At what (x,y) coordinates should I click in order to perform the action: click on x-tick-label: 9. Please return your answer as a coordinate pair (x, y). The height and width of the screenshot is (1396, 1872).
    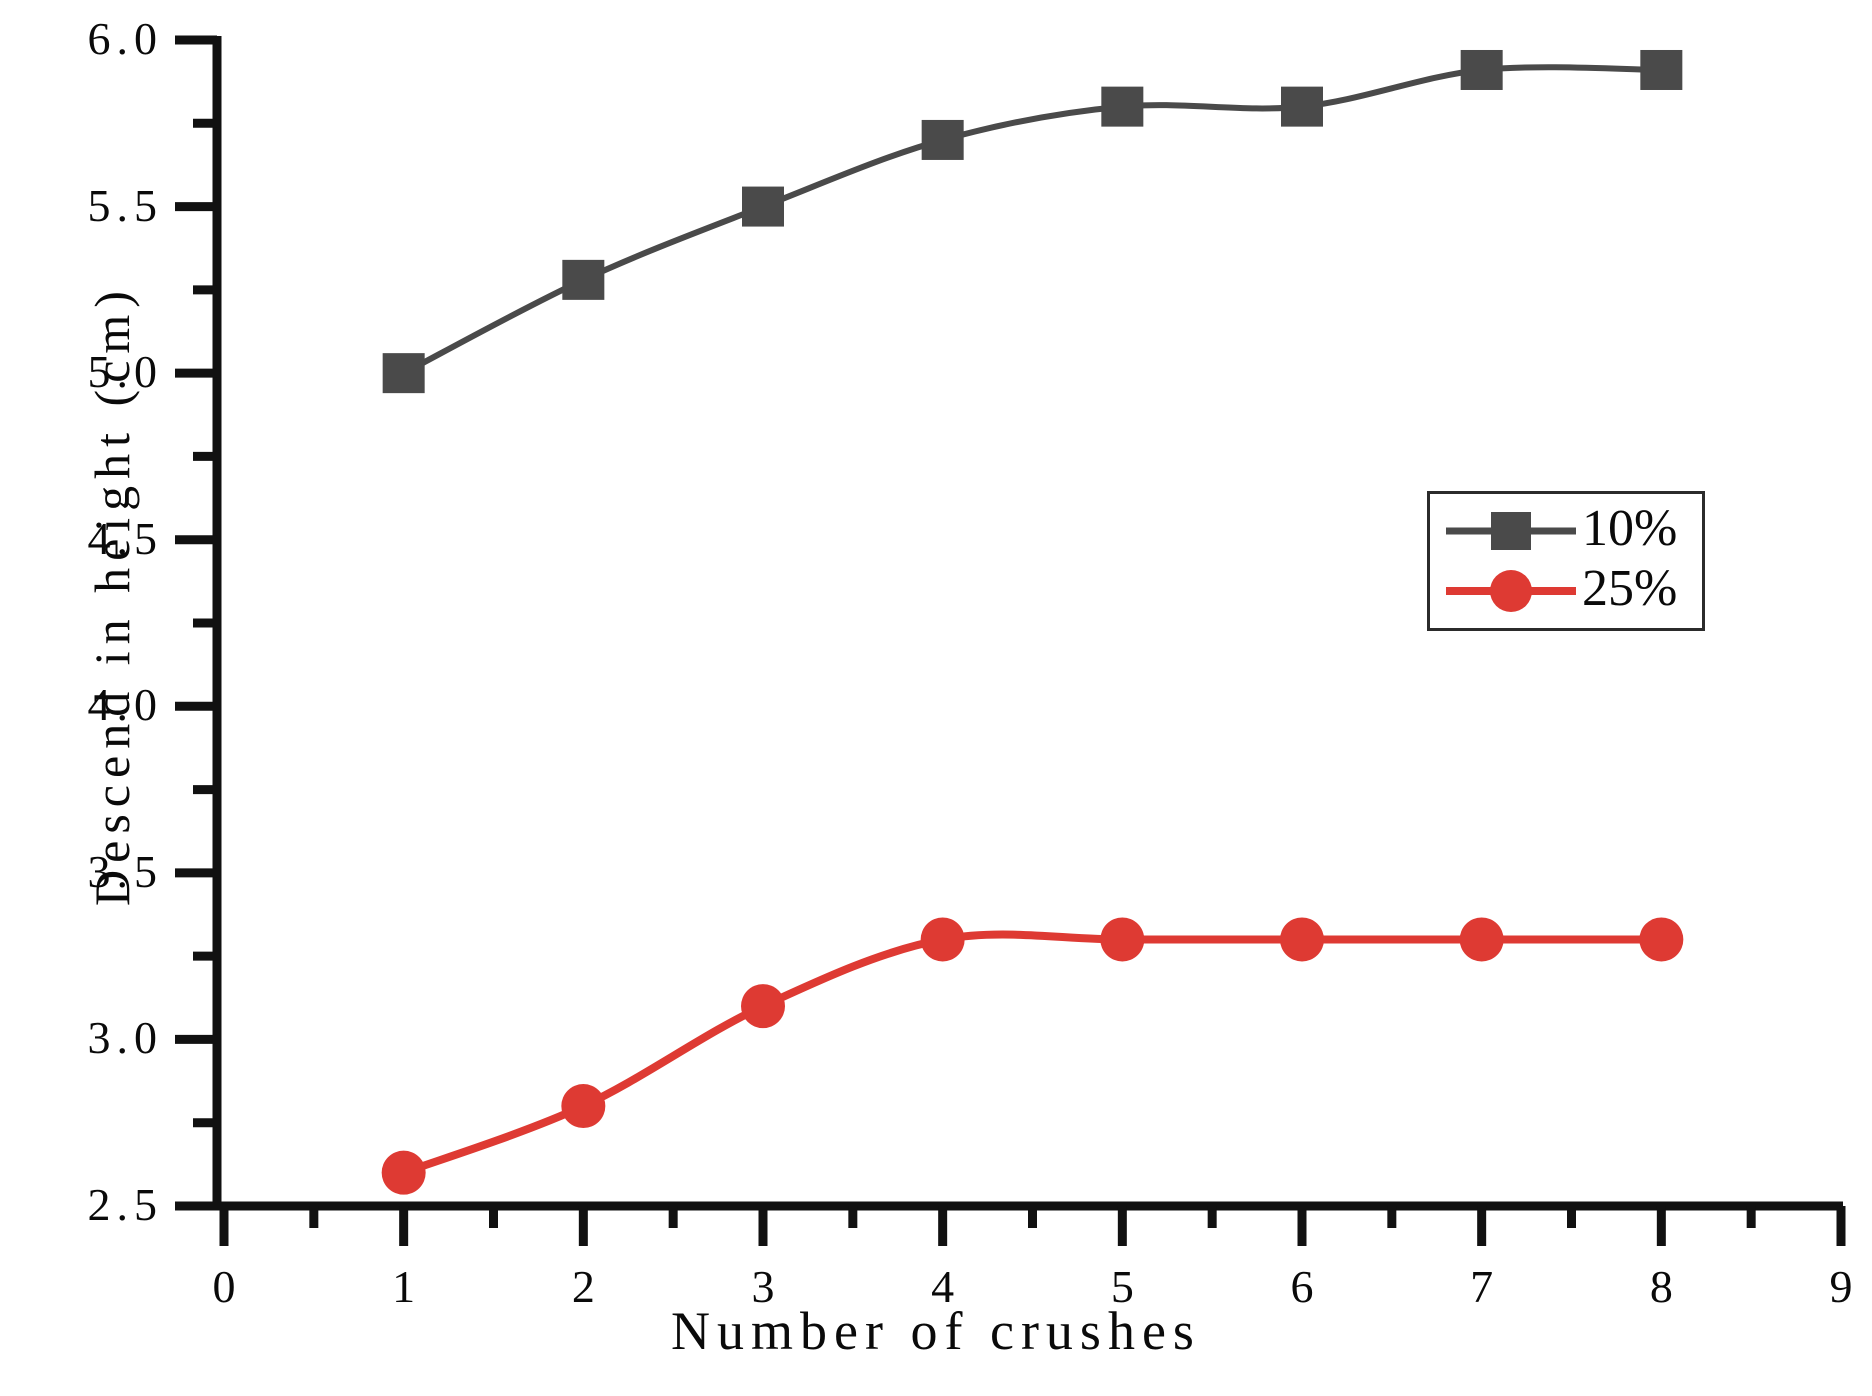
    Looking at the image, I should click on (1841, 1286).